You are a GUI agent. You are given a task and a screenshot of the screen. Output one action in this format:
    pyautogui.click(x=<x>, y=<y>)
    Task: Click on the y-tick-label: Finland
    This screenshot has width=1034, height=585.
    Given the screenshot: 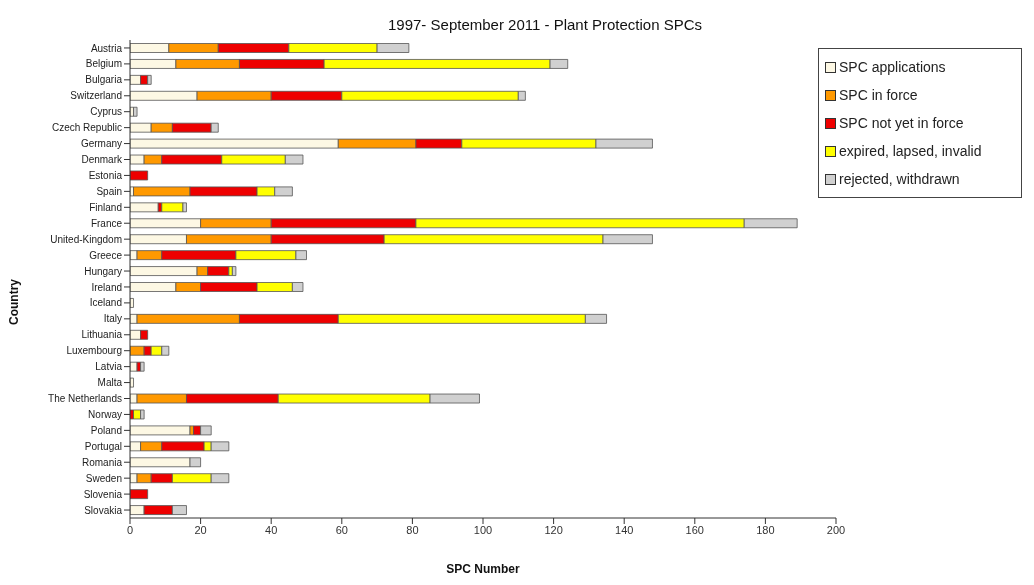 What is the action you would take?
    pyautogui.click(x=105, y=207)
    